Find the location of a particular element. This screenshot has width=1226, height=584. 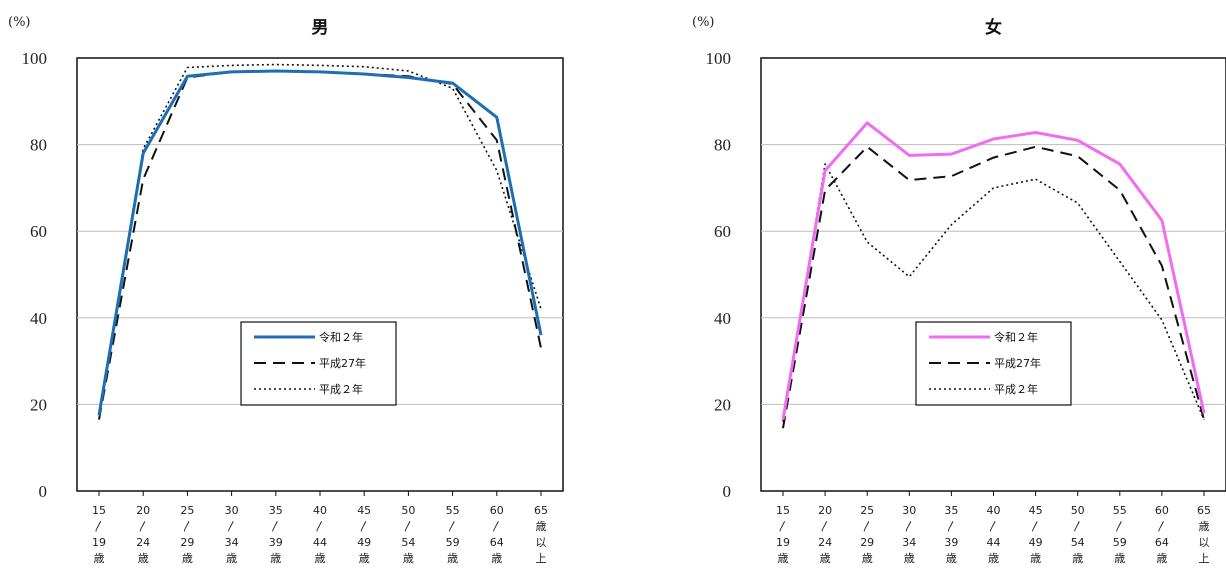

x-tick-label: 40 is located at coordinates (320, 510).